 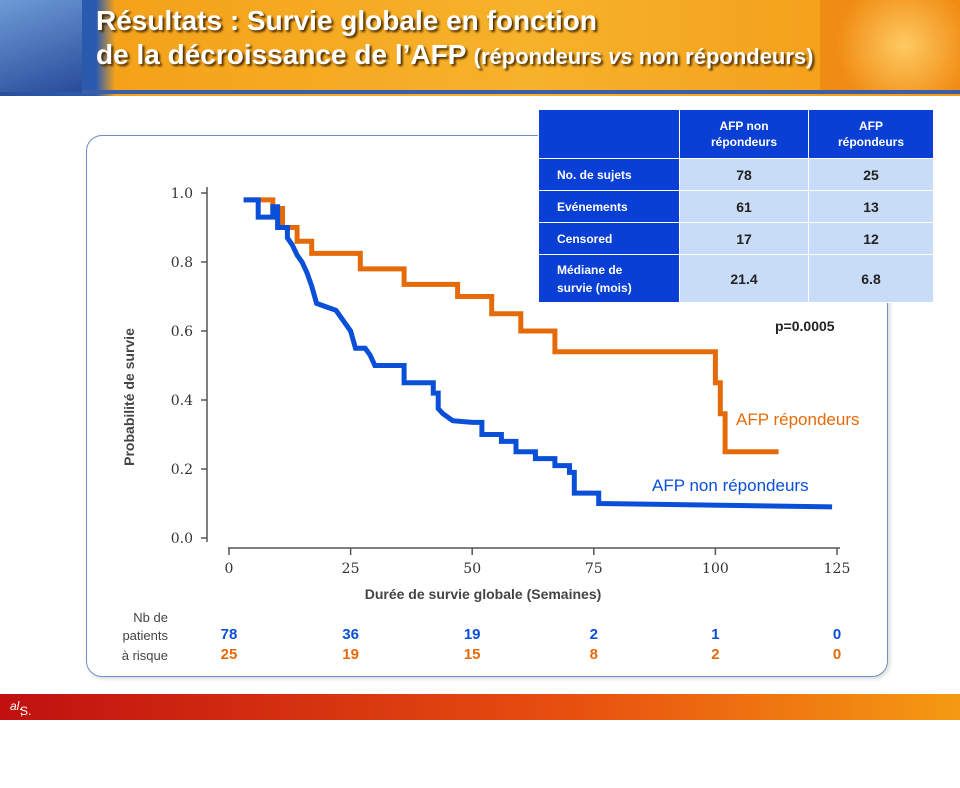 I want to click on title-line-2-main: de la décroissance de l’AFP, so click(x=281, y=54).